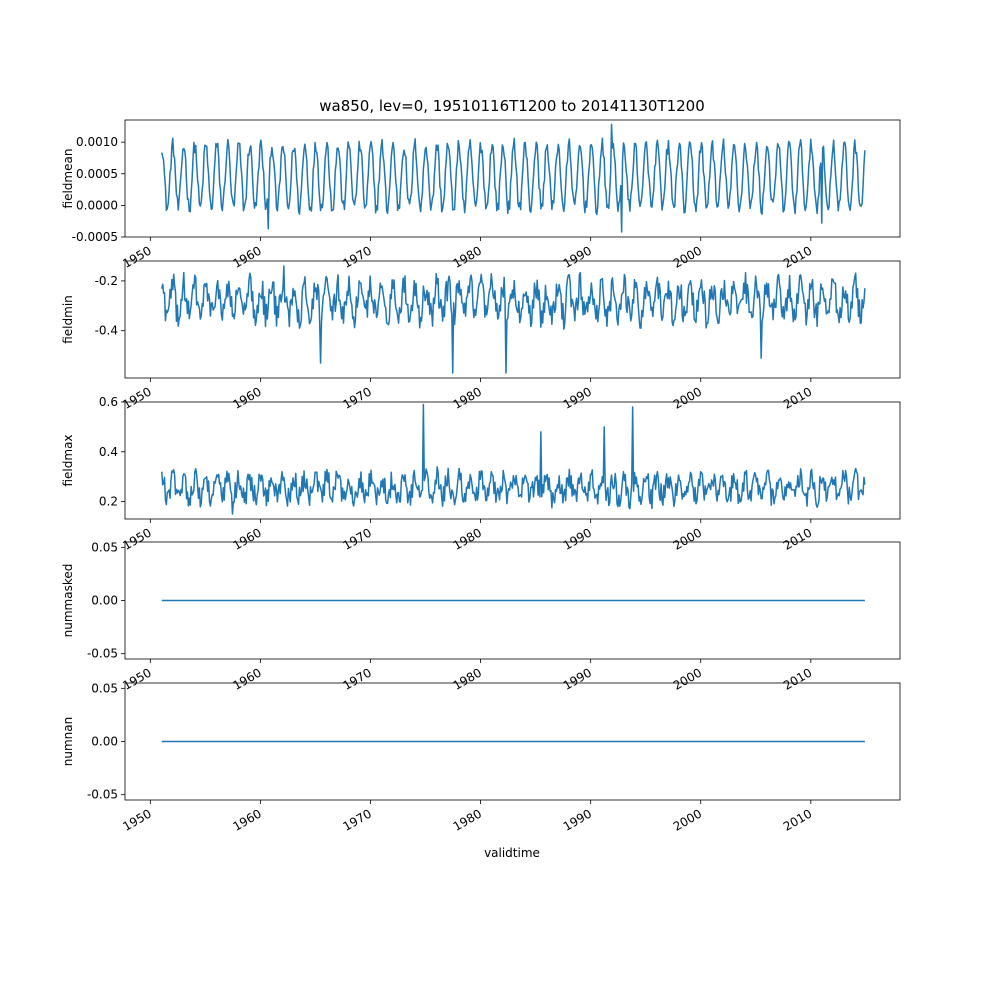 The image size is (1000, 1000). Describe the element at coordinates (68, 741) in the screenshot. I see `y-axis-label: numnan` at that location.